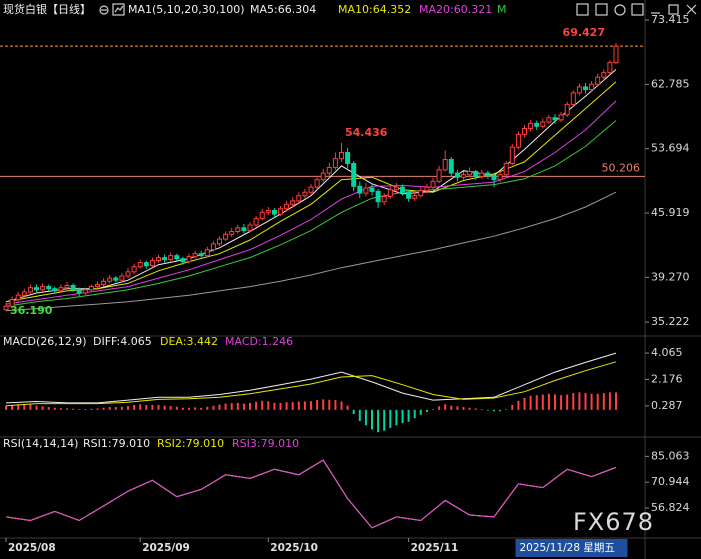 The width and height of the screenshot is (701, 559). I want to click on x-tick-label: 2025/09, so click(166, 548).